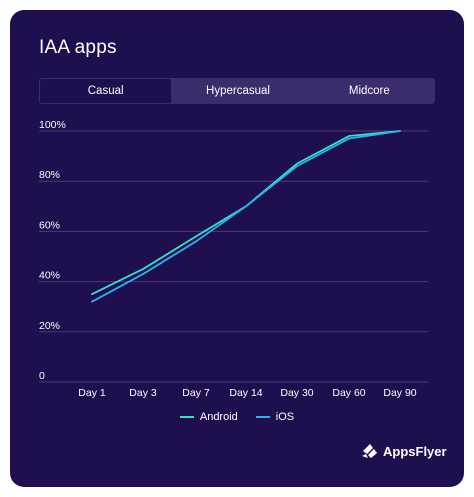 The image size is (474, 497). Describe the element at coordinates (415, 451) in the screenshot. I see `brand-name: AppsFlyer` at that location.